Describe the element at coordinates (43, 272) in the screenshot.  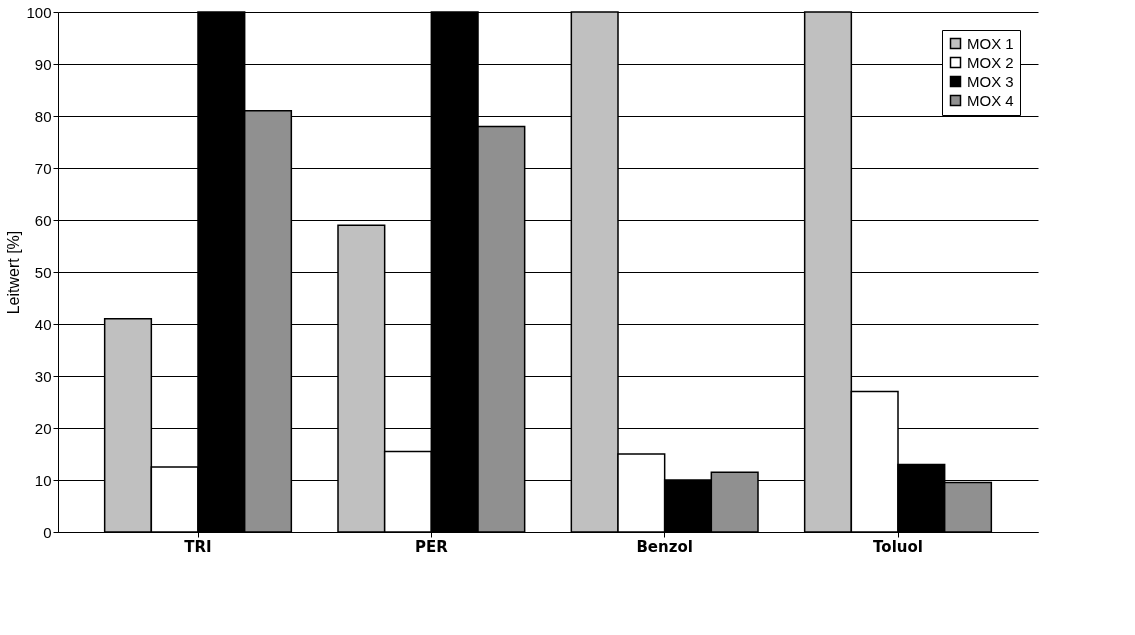
I see `y-tick-label: 50` at that location.